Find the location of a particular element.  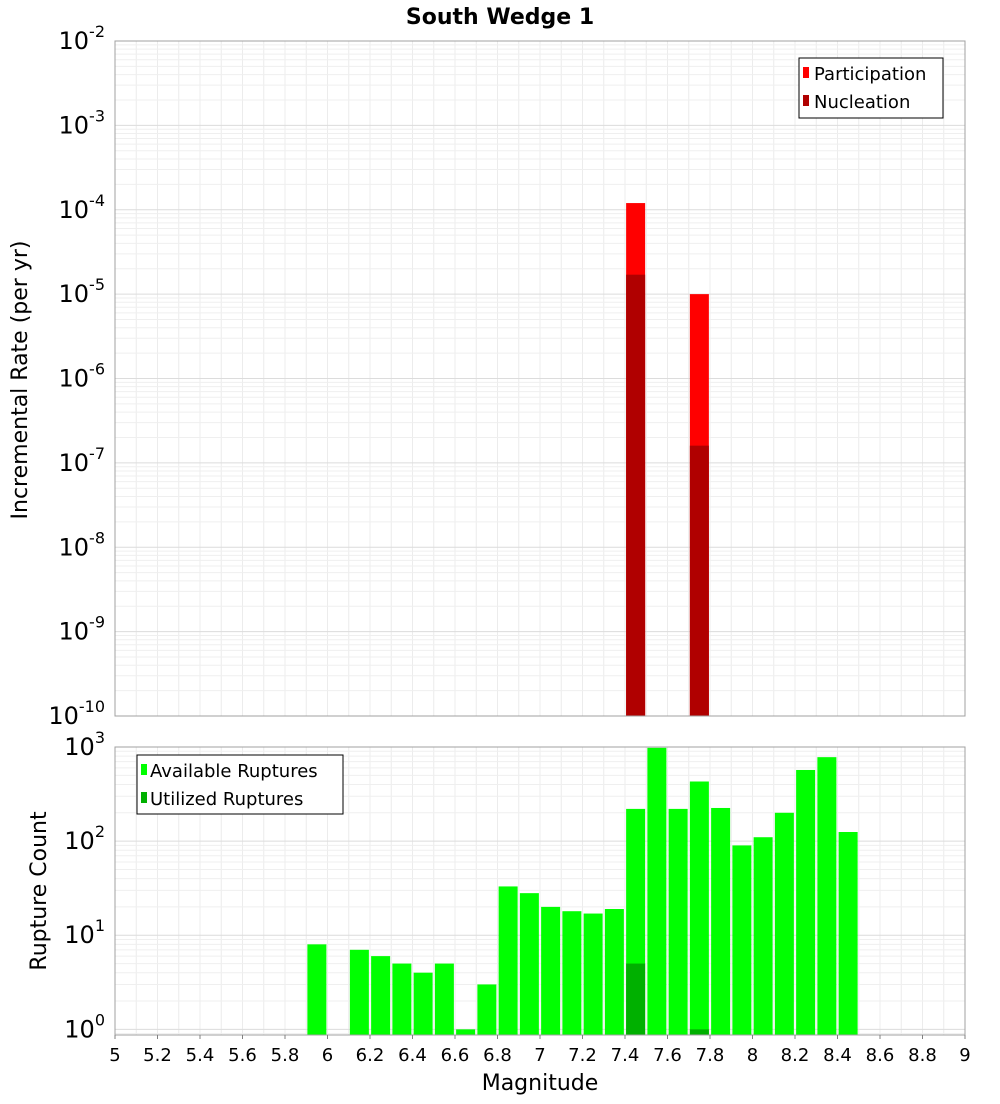

bottom-y-tick-labels: 10⁰ 10¹ 10² 10³ is located at coordinates (84, 885).